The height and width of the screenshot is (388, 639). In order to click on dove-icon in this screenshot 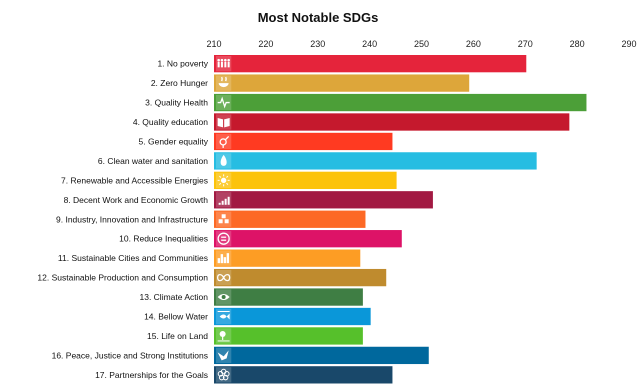, I will do `click(224, 355)`.